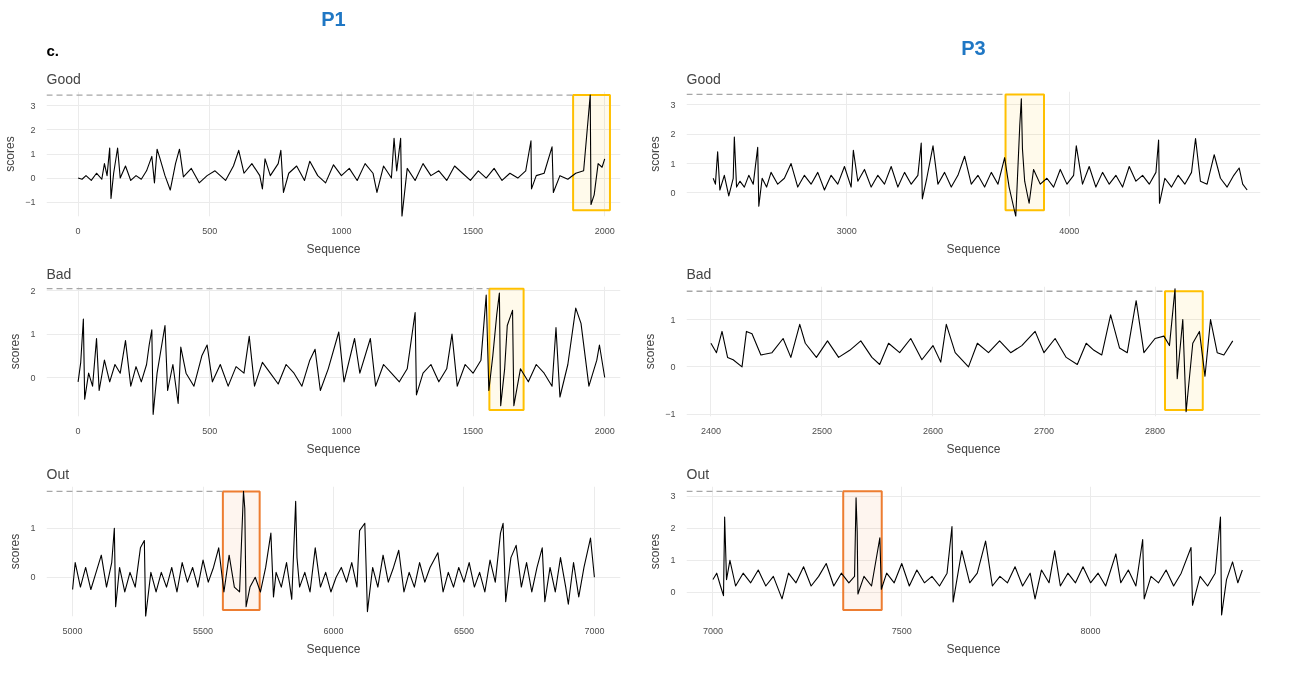  I want to click on text: c., so click(53, 50).